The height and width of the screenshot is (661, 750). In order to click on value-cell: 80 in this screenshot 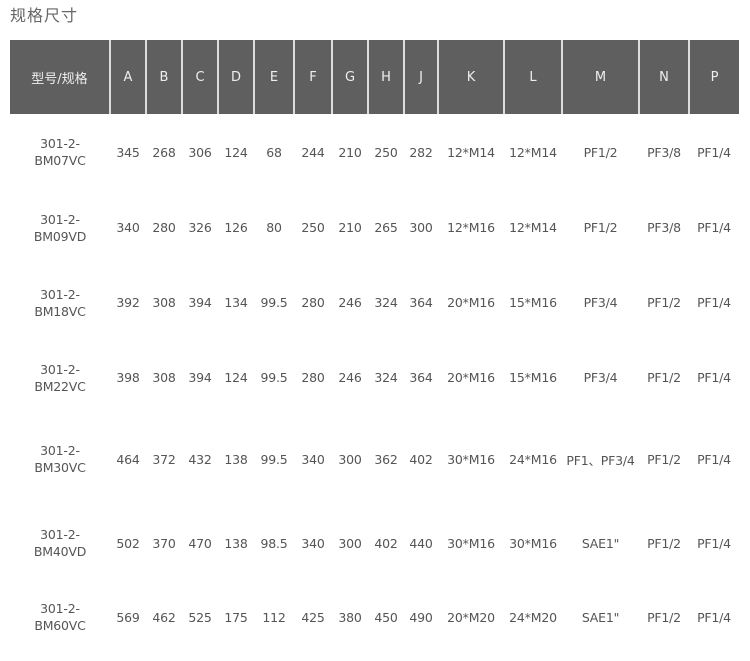, I will do `click(274, 227)`.